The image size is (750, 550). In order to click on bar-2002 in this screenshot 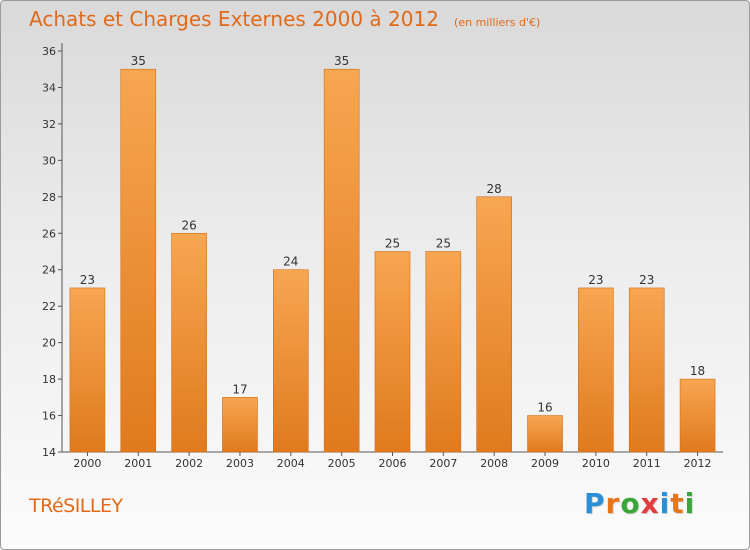, I will do `click(189, 342)`.